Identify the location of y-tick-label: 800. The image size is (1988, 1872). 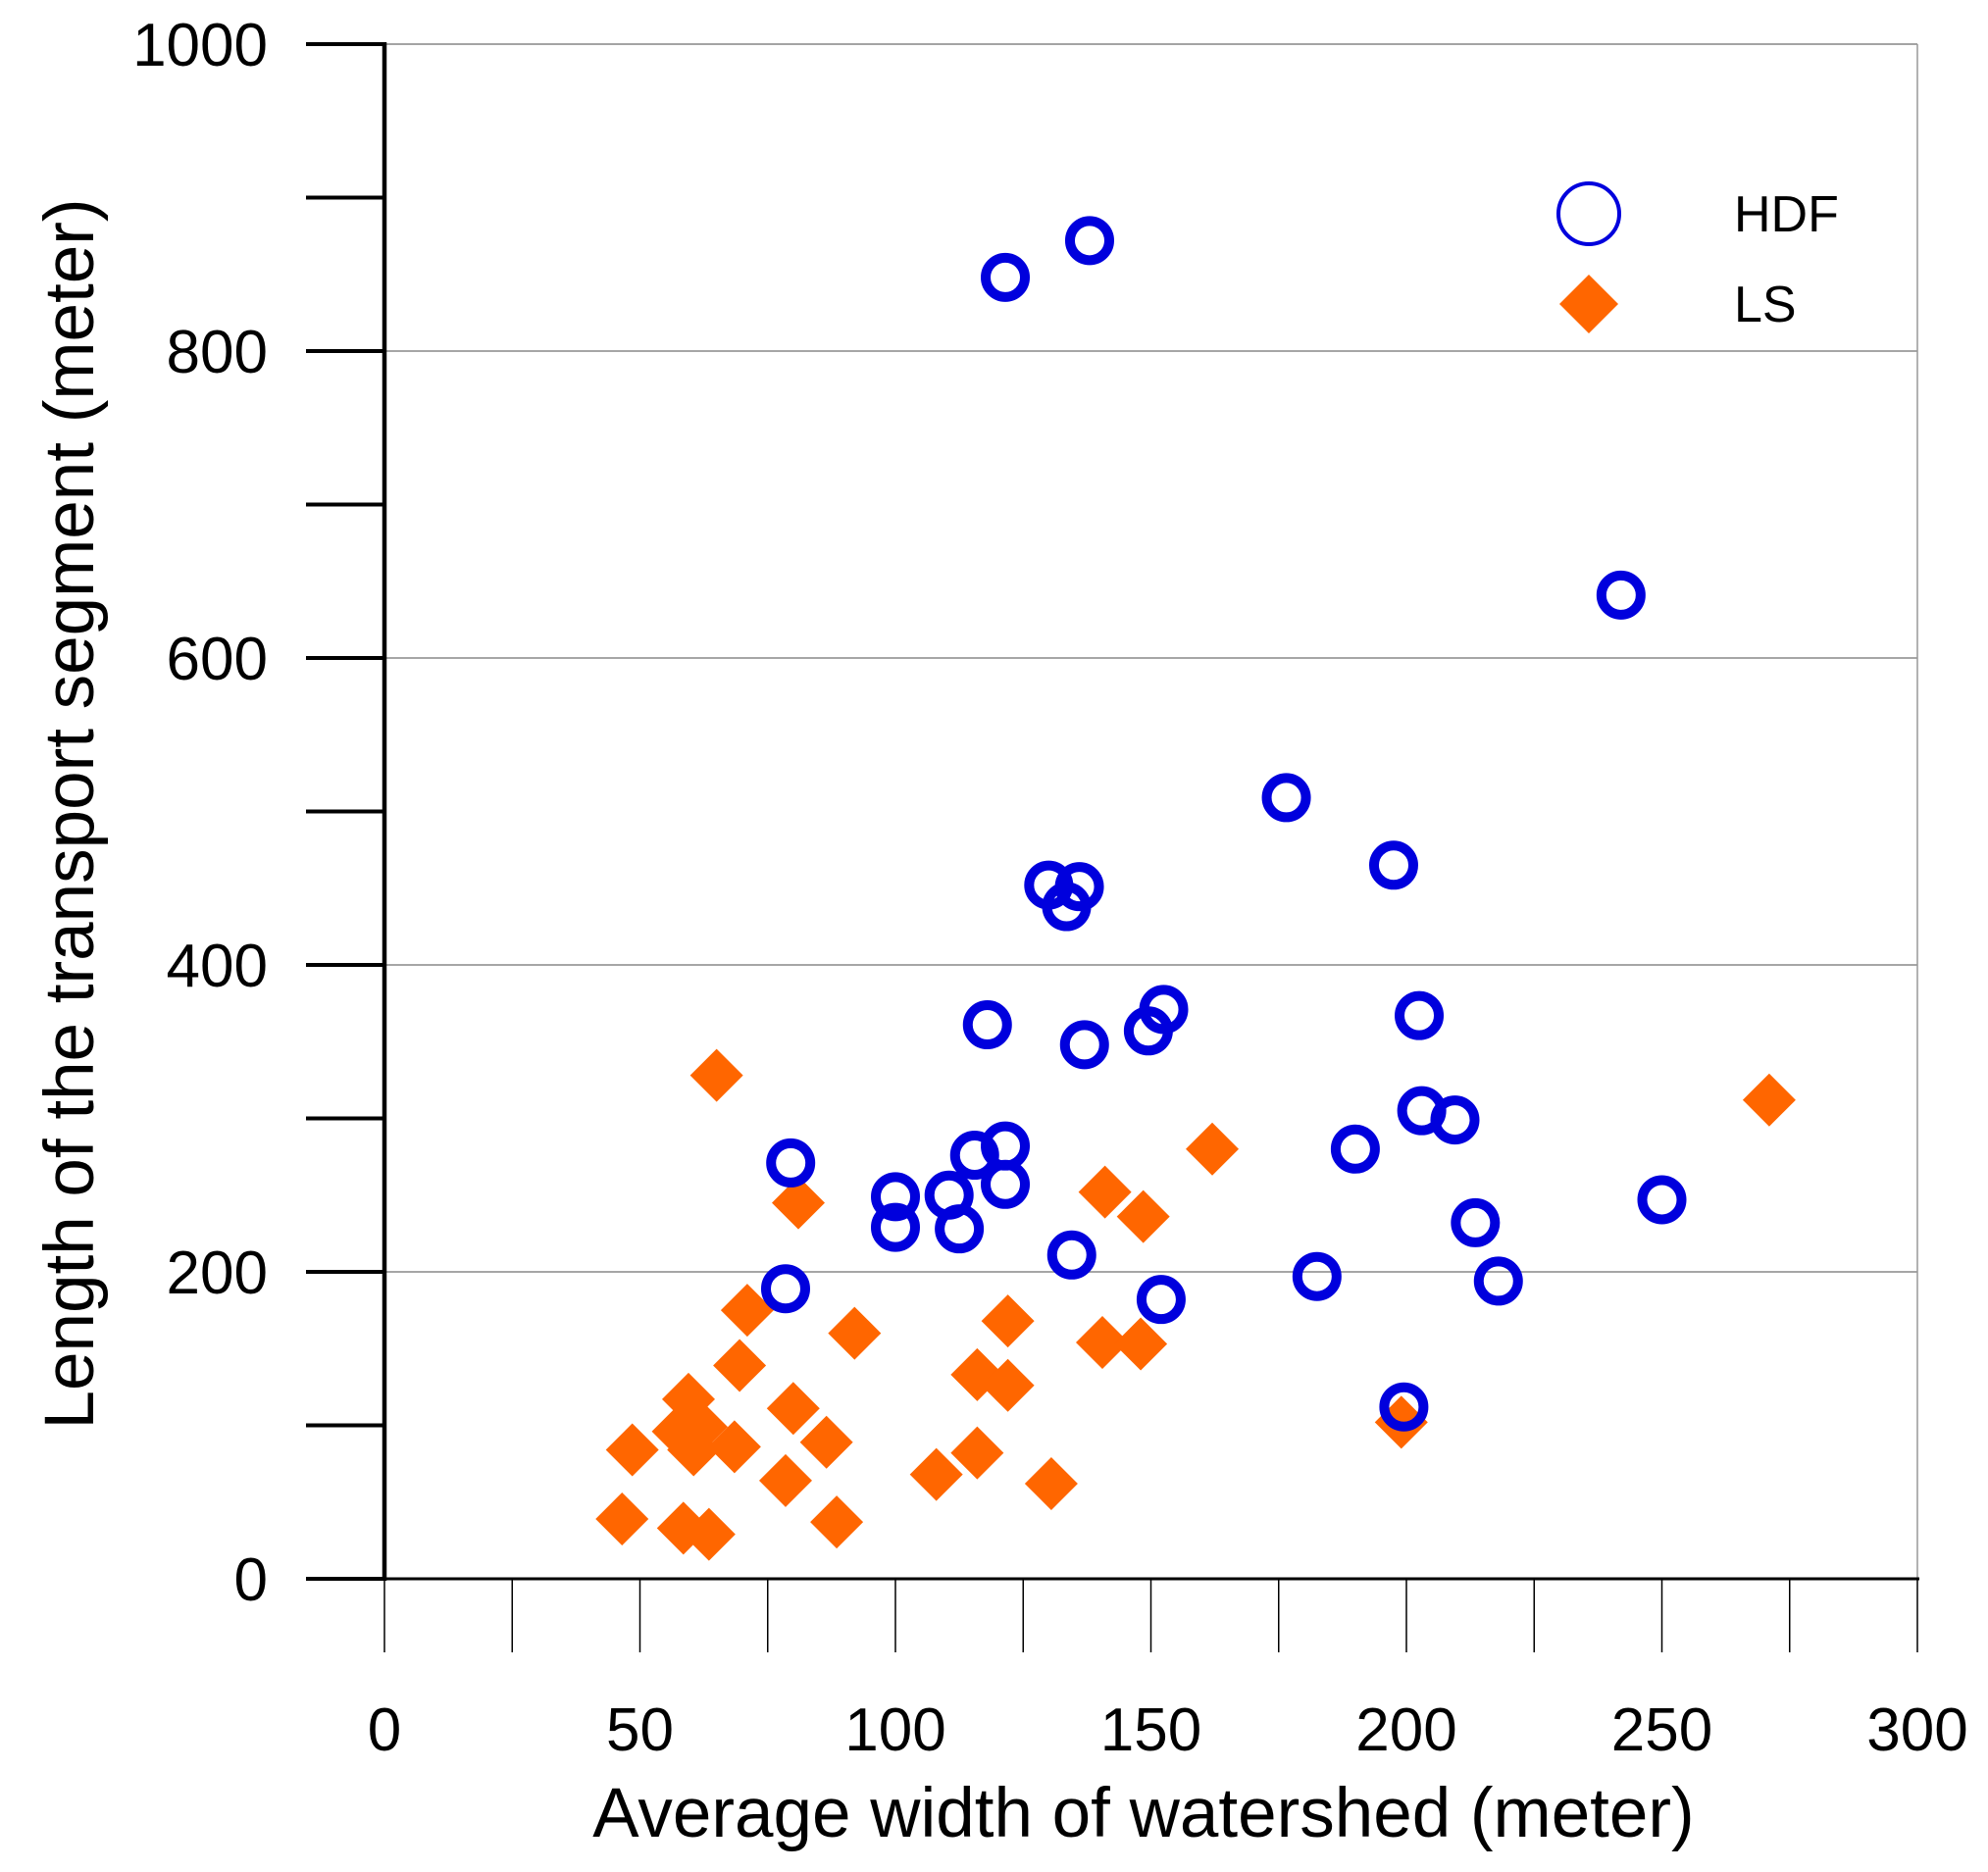
(217, 352).